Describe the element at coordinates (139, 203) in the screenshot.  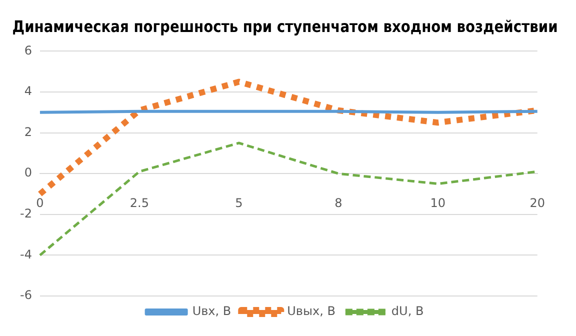
I see `x-tick-label: 2.5` at that location.